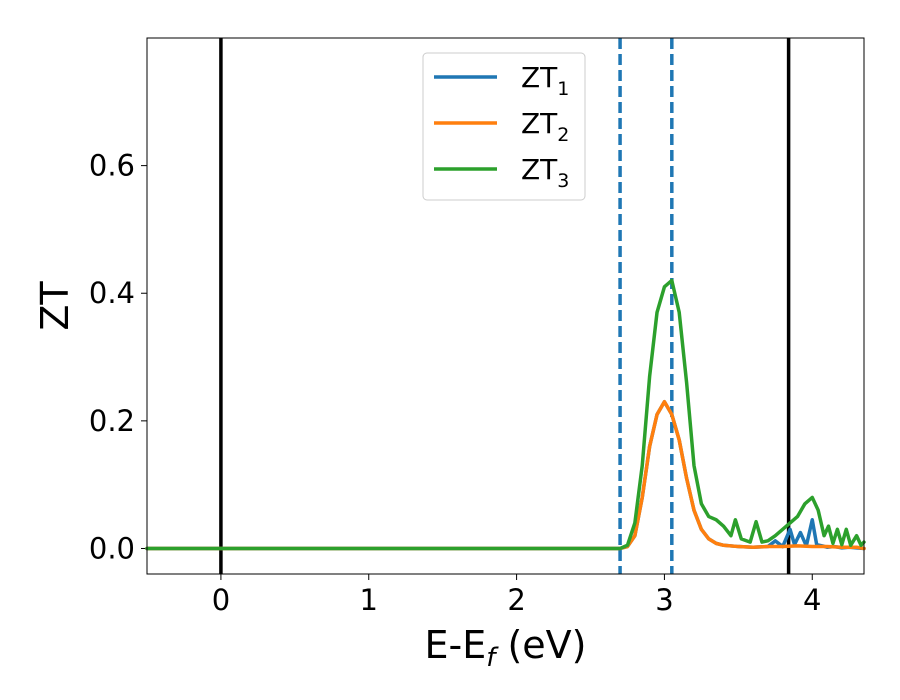 Image resolution: width=900 pixels, height=700 pixels. What do you see at coordinates (563, 181) in the screenshot?
I see `legend-label-sub: 3` at bounding box center [563, 181].